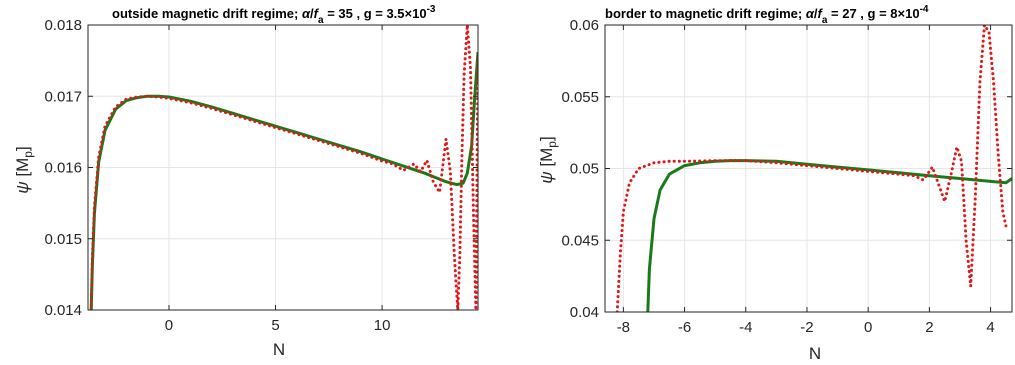 The width and height of the screenshot is (1015, 365). Describe the element at coordinates (63, 25) in the screenshot. I see `y-tick-label: 0.018` at that location.